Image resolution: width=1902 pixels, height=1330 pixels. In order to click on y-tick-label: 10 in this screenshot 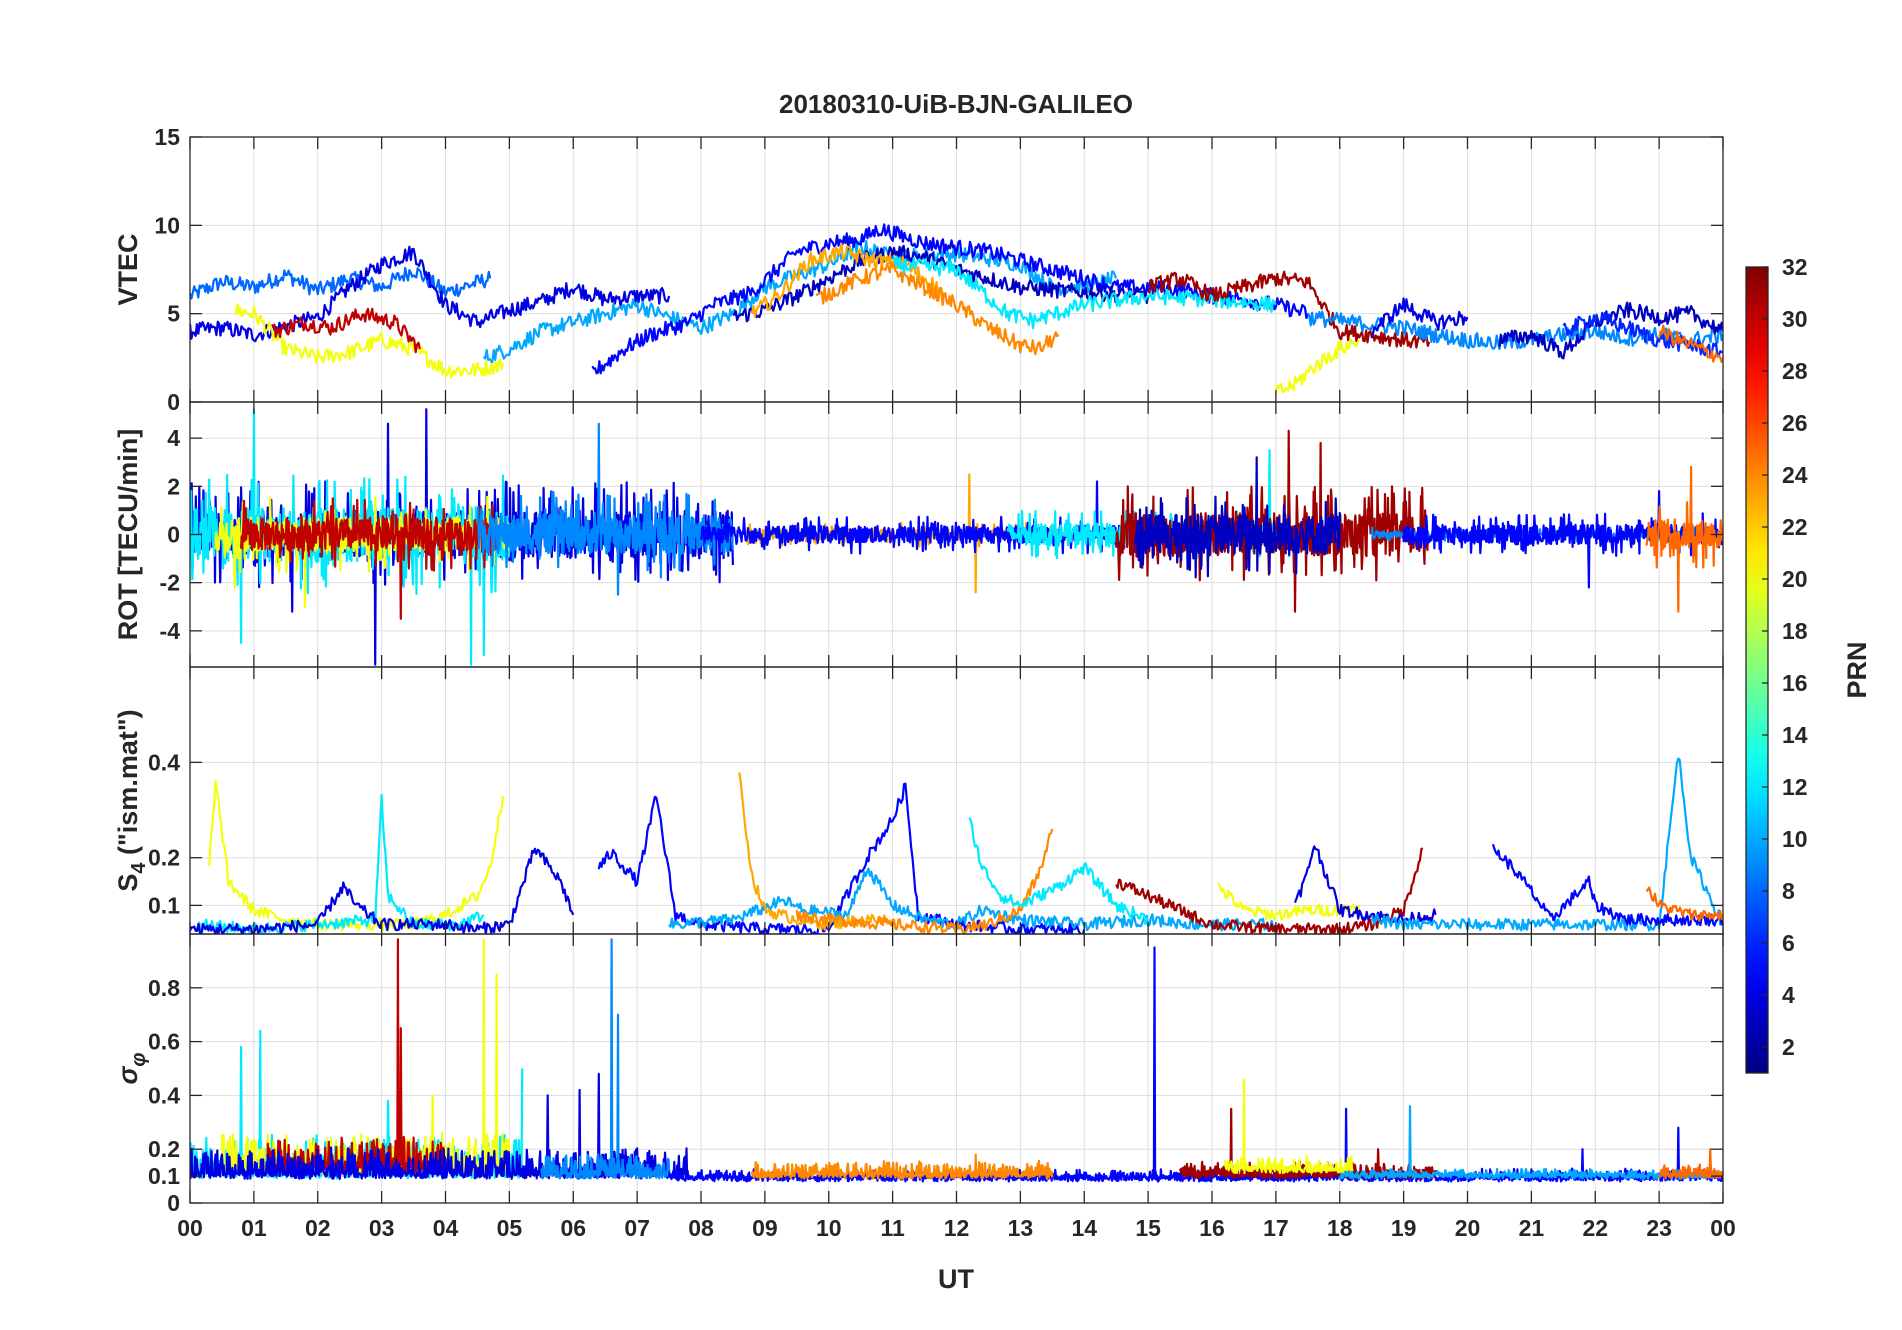, I will do `click(167, 225)`.